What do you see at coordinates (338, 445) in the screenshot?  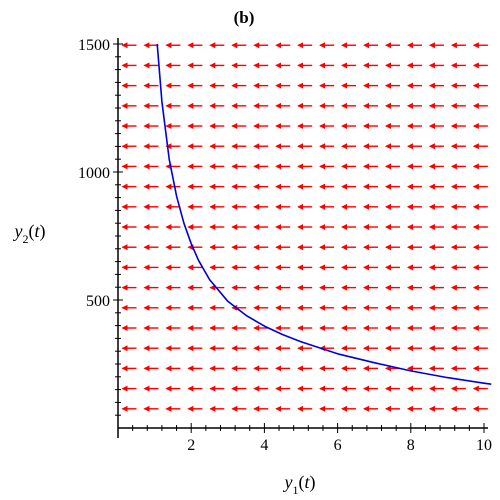 I see `x-tick-label: 6` at bounding box center [338, 445].